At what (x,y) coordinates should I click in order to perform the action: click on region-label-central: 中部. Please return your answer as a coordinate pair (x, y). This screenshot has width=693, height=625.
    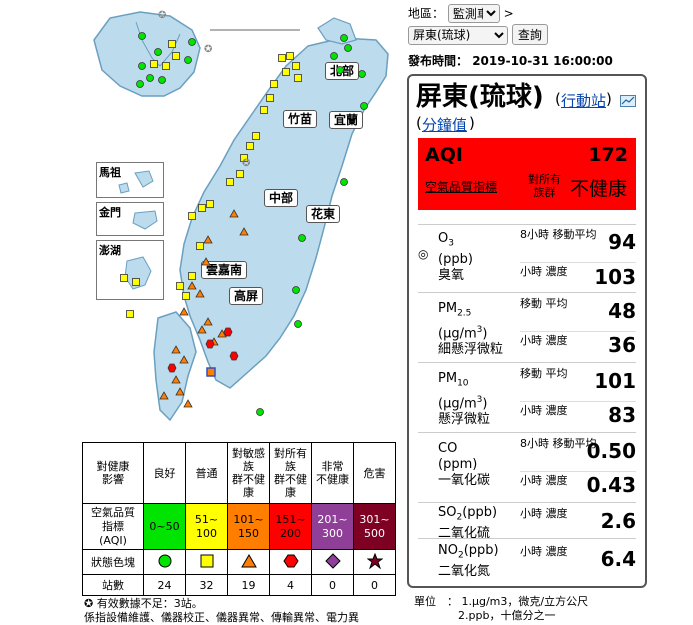
    Looking at the image, I should click on (281, 198).